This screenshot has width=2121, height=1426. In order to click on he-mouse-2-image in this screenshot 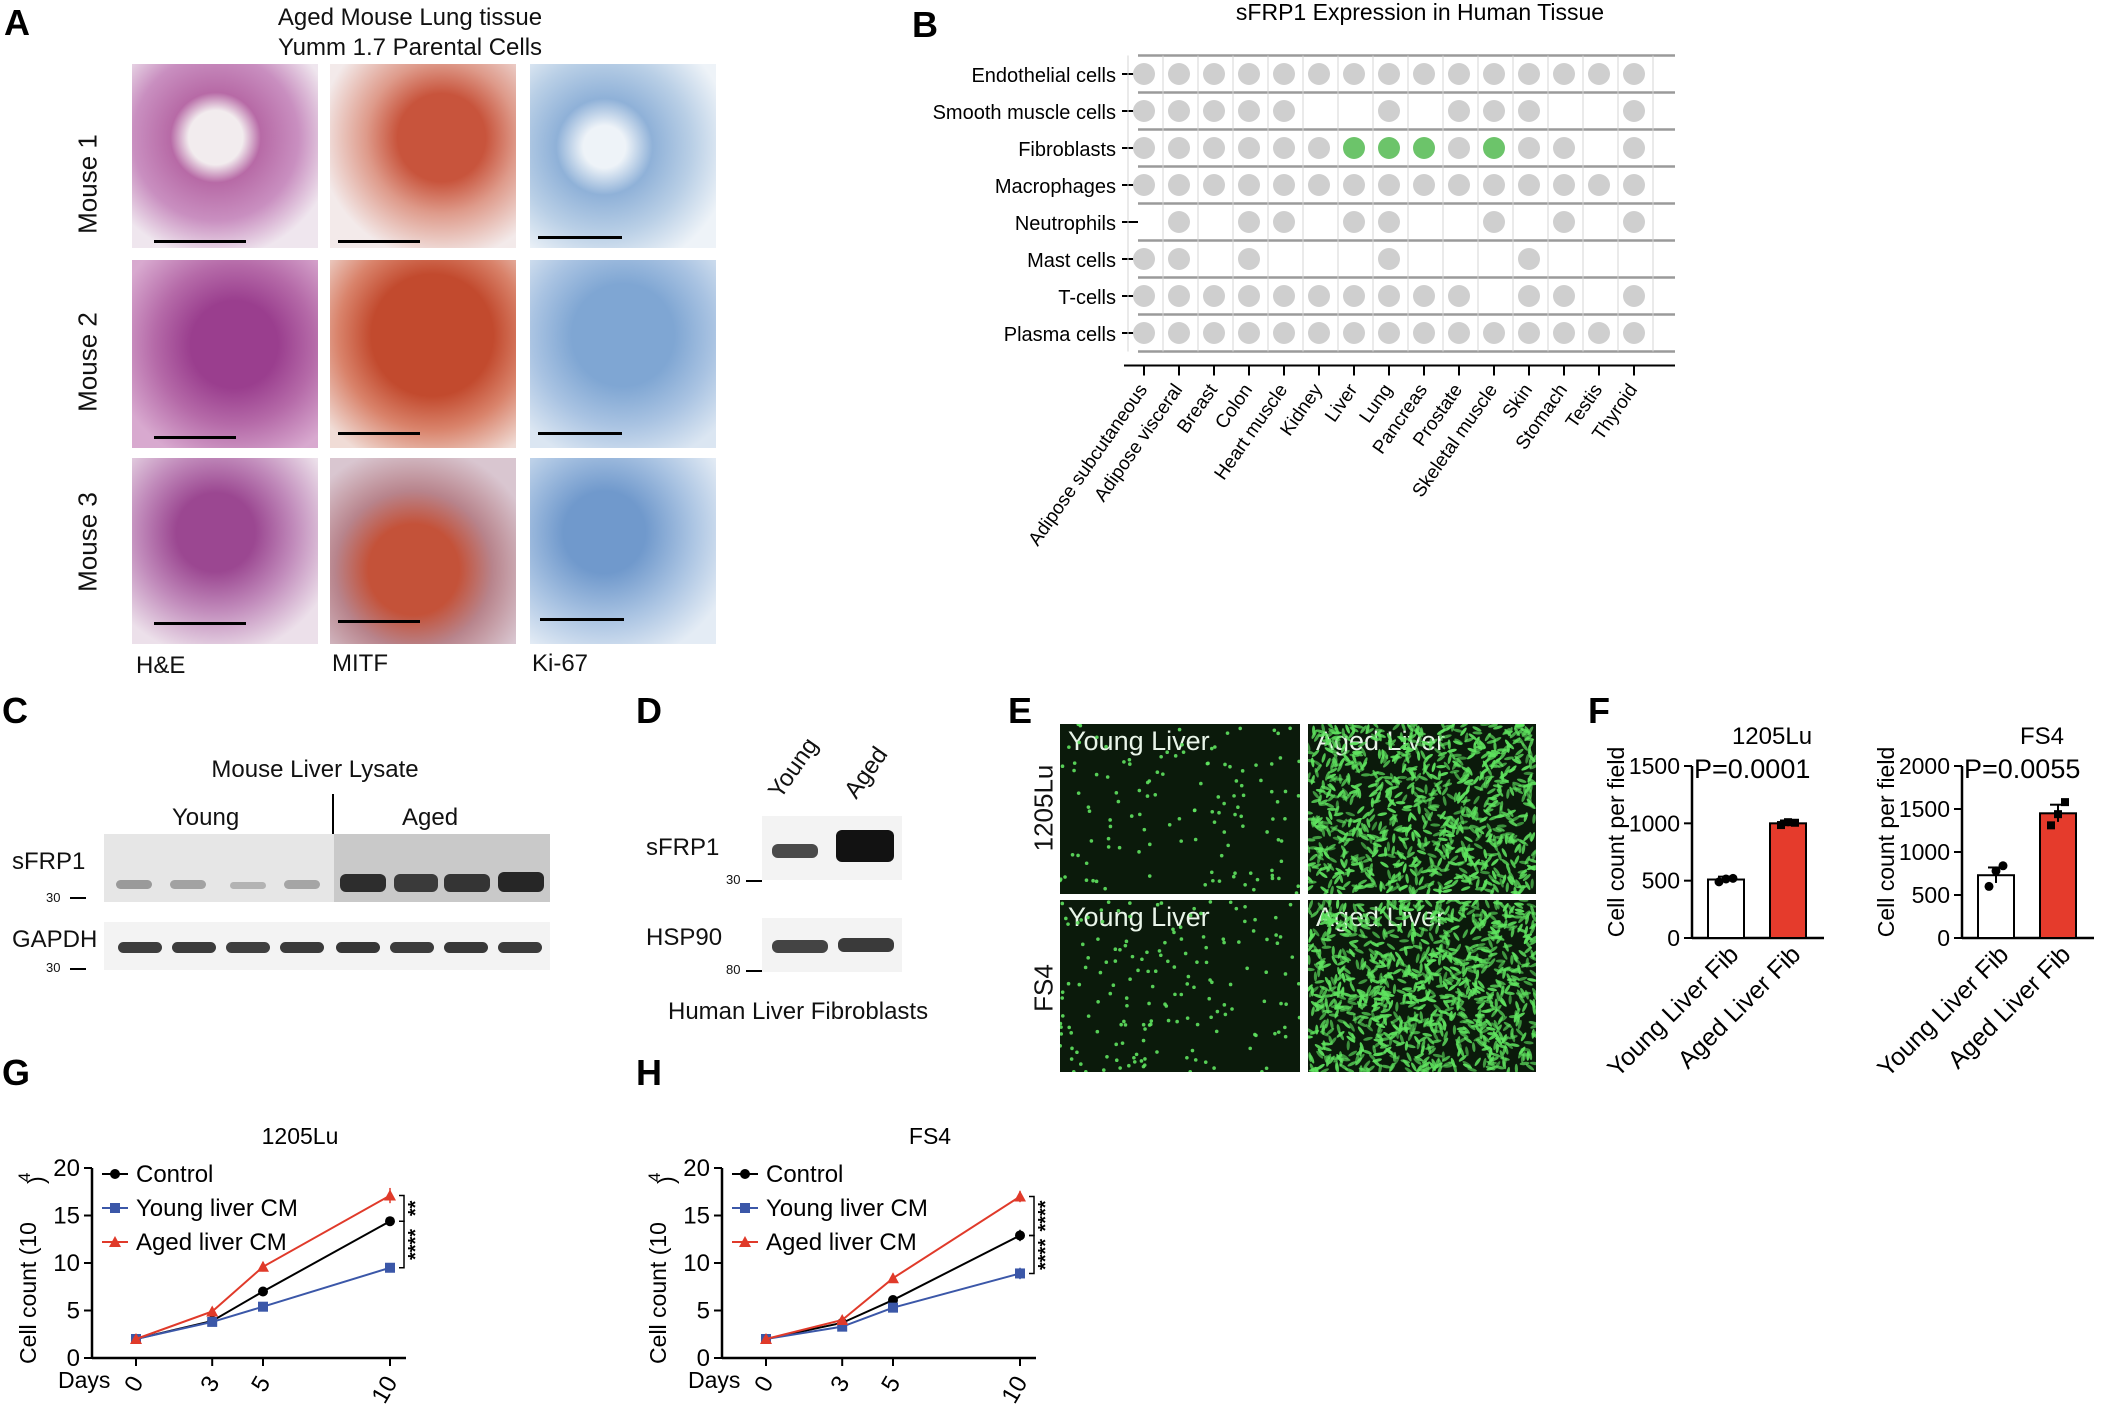, I will do `click(225, 354)`.